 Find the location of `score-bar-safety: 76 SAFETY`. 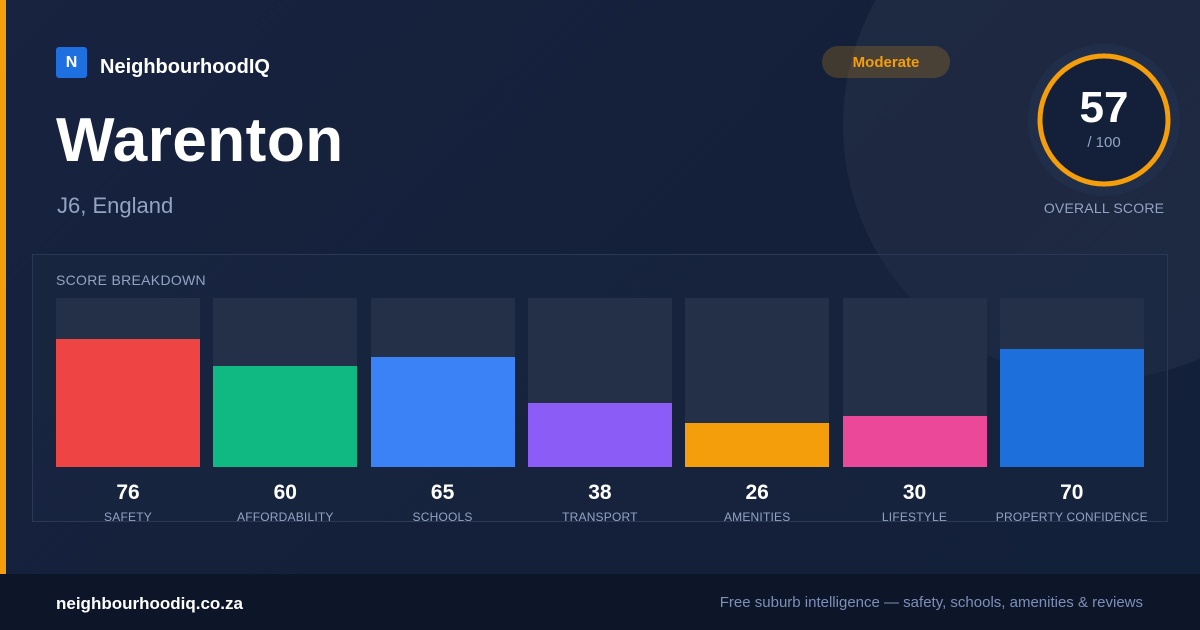

score-bar-safety: 76 SAFETY is located at coordinates (128, 411).